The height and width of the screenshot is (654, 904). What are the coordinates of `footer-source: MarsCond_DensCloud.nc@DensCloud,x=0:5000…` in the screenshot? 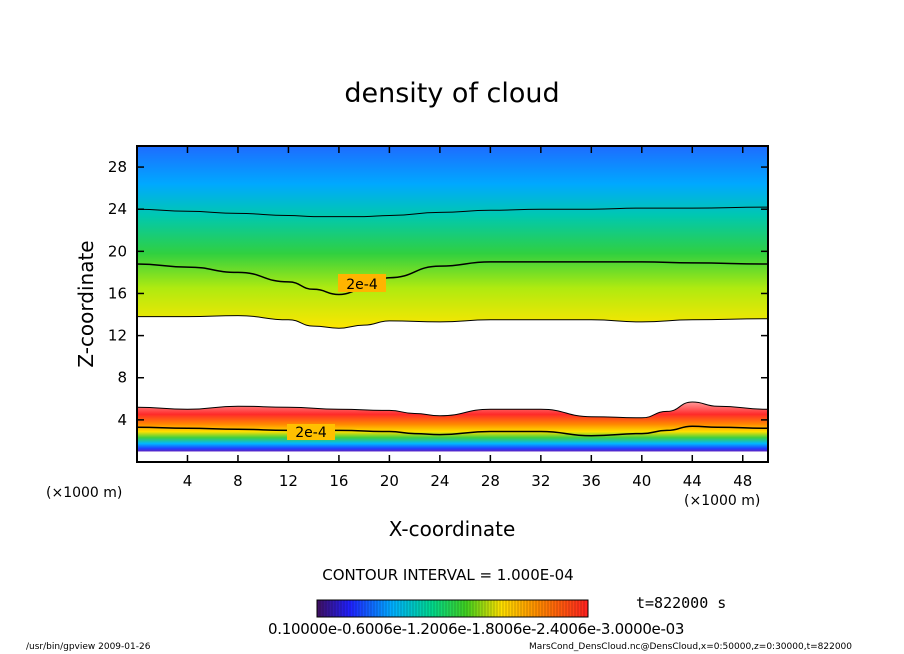 It's located at (690, 647).